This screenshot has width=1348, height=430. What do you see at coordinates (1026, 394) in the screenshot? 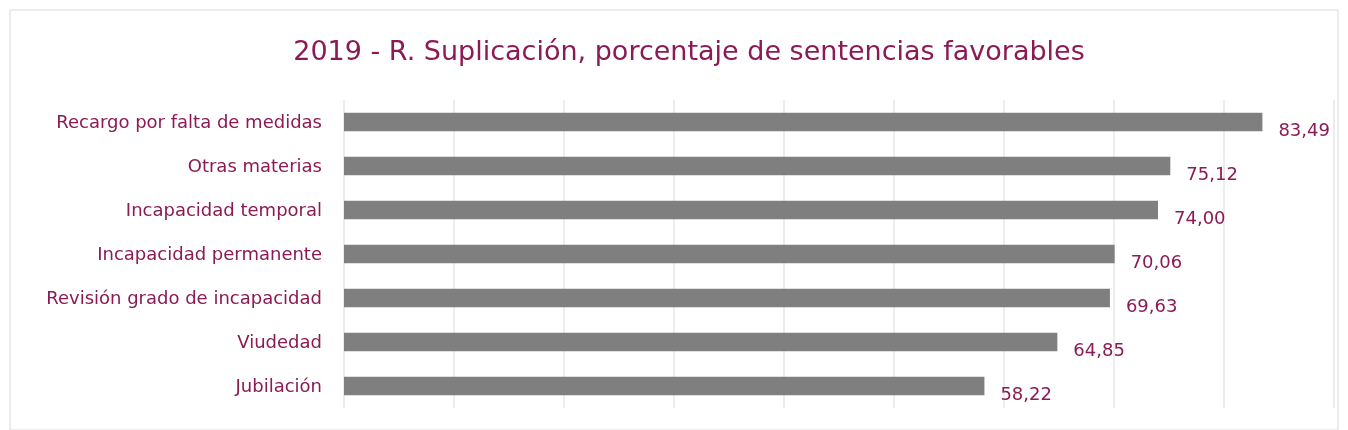
I see `data-label: 58,22` at bounding box center [1026, 394].